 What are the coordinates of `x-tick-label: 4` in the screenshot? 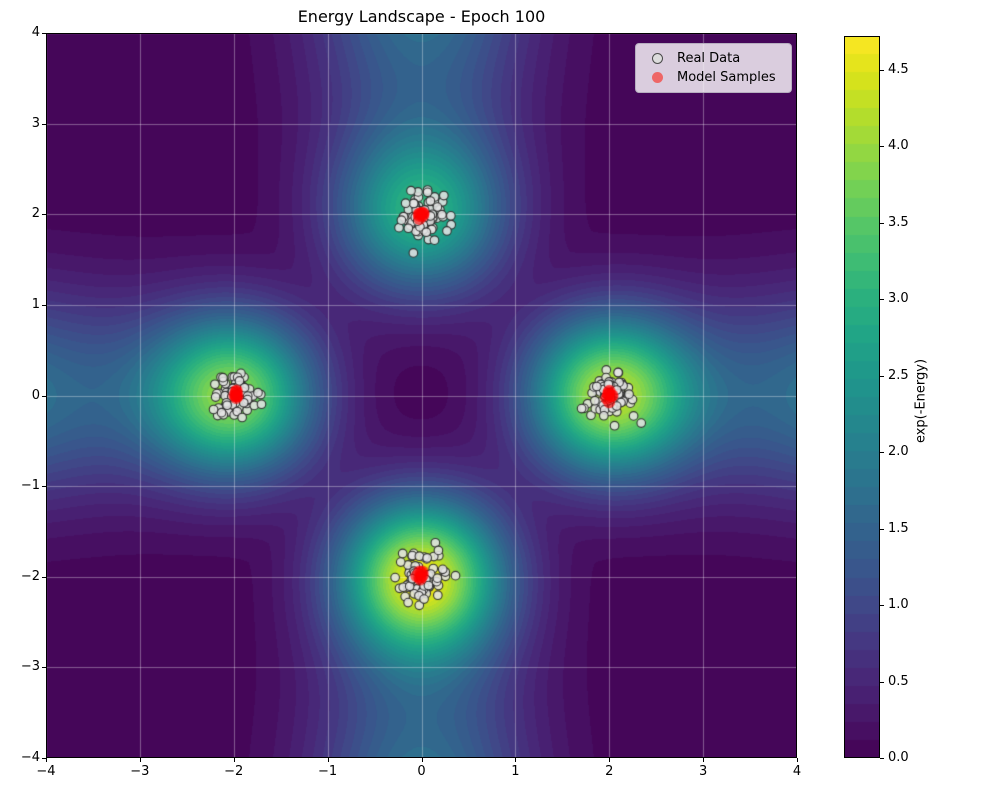 It's located at (797, 771).